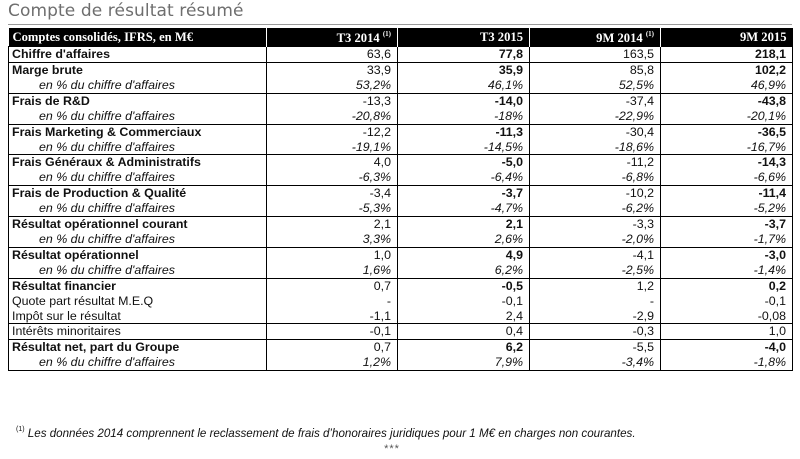 Image resolution: width=800 pixels, height=459 pixels. I want to click on table-row: Intérêts minoritaires -0,1 0,4 -0,3 1,0, so click(400, 331).